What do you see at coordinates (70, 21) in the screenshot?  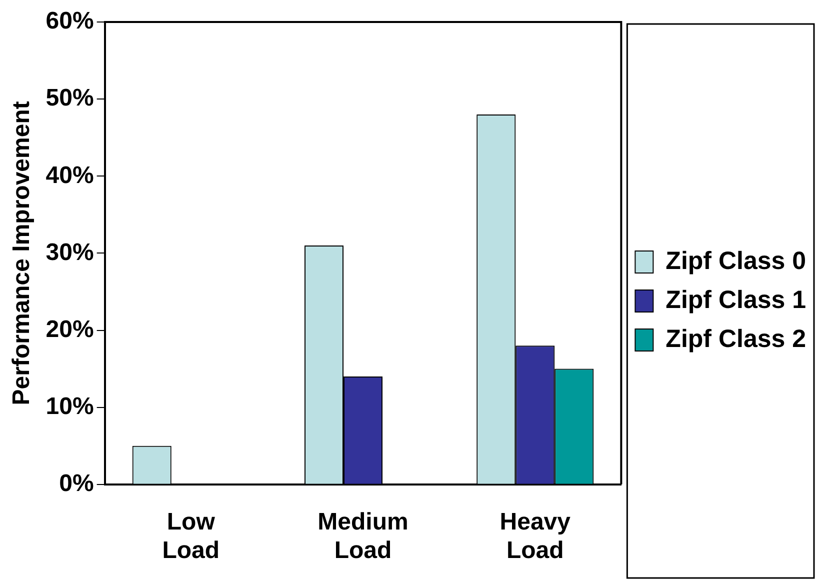 I see `y-tick-label: 60%` at bounding box center [70, 21].